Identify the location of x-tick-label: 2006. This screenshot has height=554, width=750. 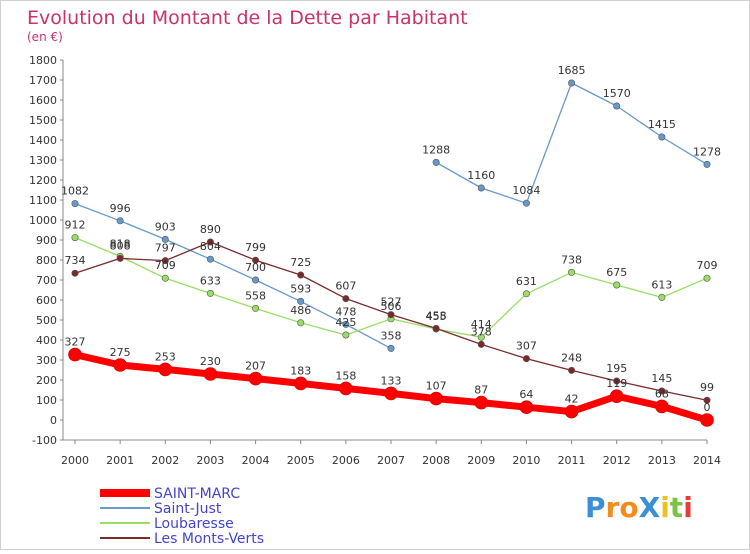
(346, 460).